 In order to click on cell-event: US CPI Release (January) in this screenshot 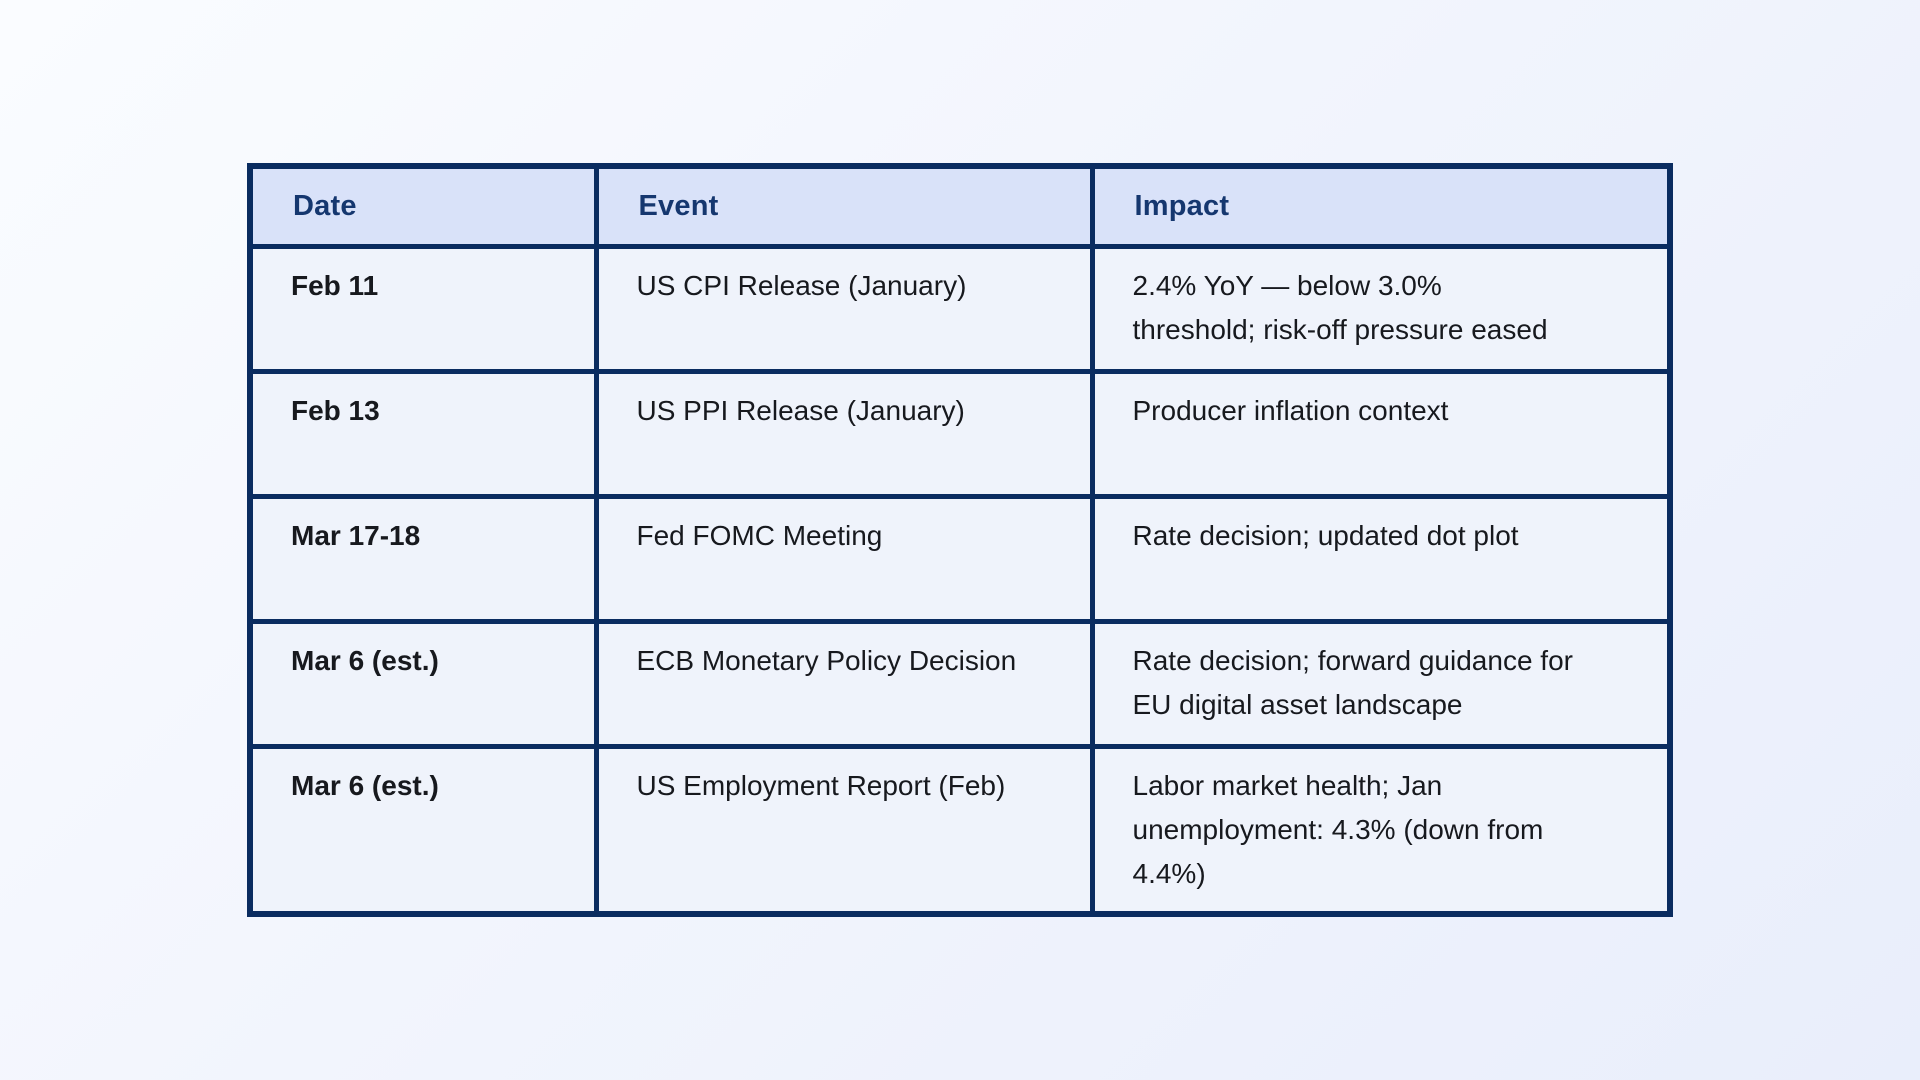, I will do `click(844, 308)`.